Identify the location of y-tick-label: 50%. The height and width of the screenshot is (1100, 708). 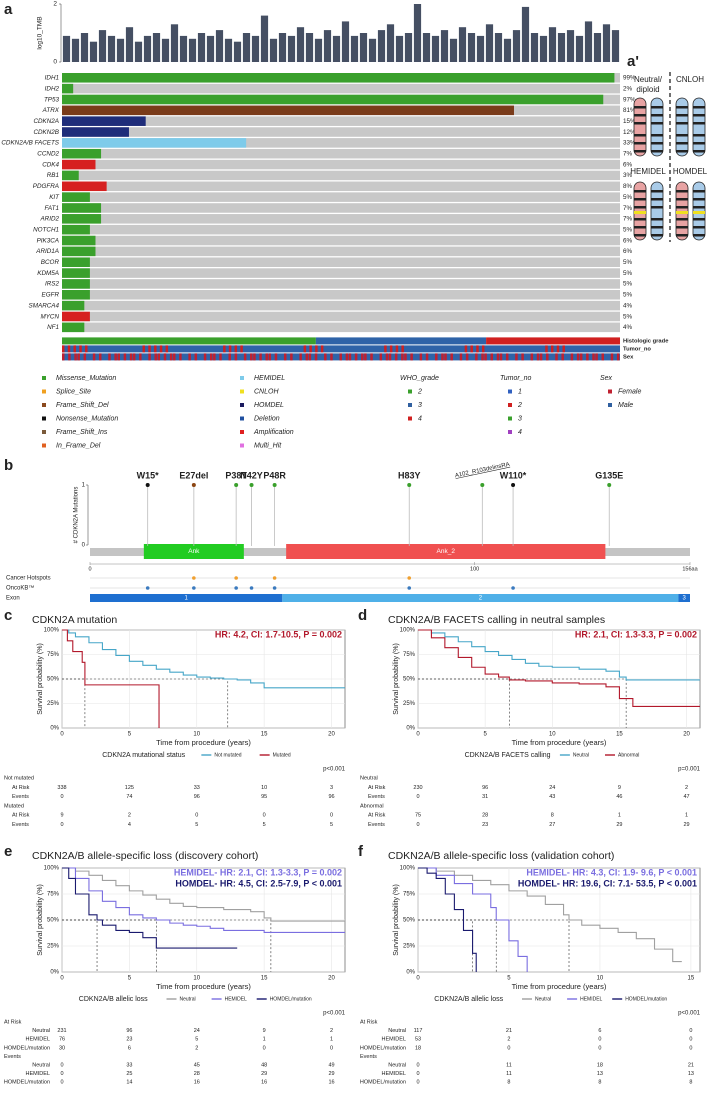
(409, 680).